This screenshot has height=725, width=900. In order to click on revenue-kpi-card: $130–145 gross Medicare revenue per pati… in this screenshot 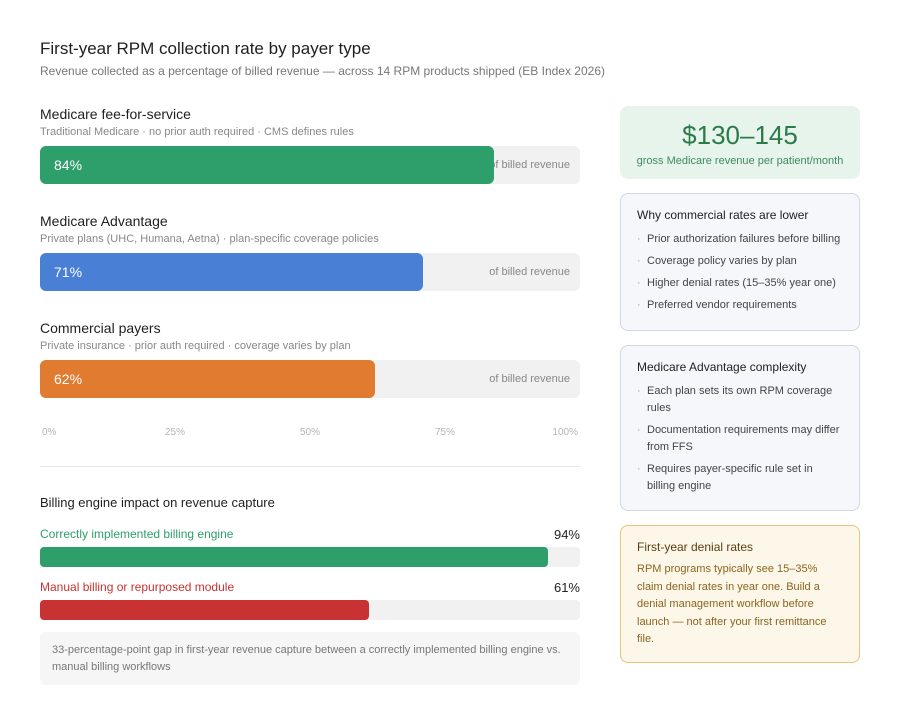, I will do `click(740, 142)`.